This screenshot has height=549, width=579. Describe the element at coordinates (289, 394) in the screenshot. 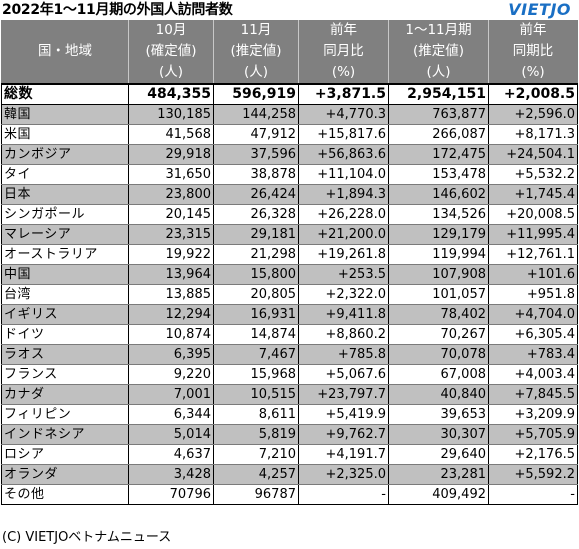

I see `table-row: カナダ 7,001 10,515 +23,797.7 40,840 +7,845.5` at that location.